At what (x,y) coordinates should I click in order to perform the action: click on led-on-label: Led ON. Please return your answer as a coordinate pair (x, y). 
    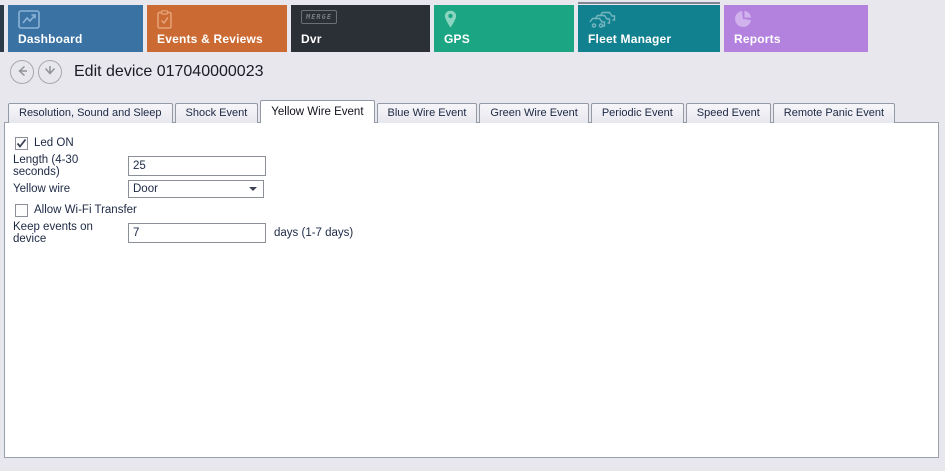
    Looking at the image, I should click on (54, 143).